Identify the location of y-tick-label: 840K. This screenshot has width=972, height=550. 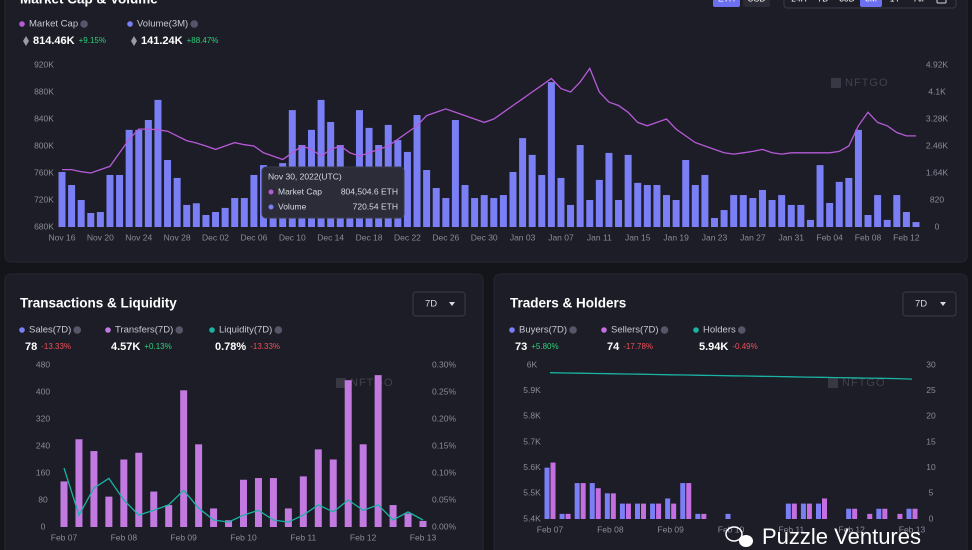
(44, 118).